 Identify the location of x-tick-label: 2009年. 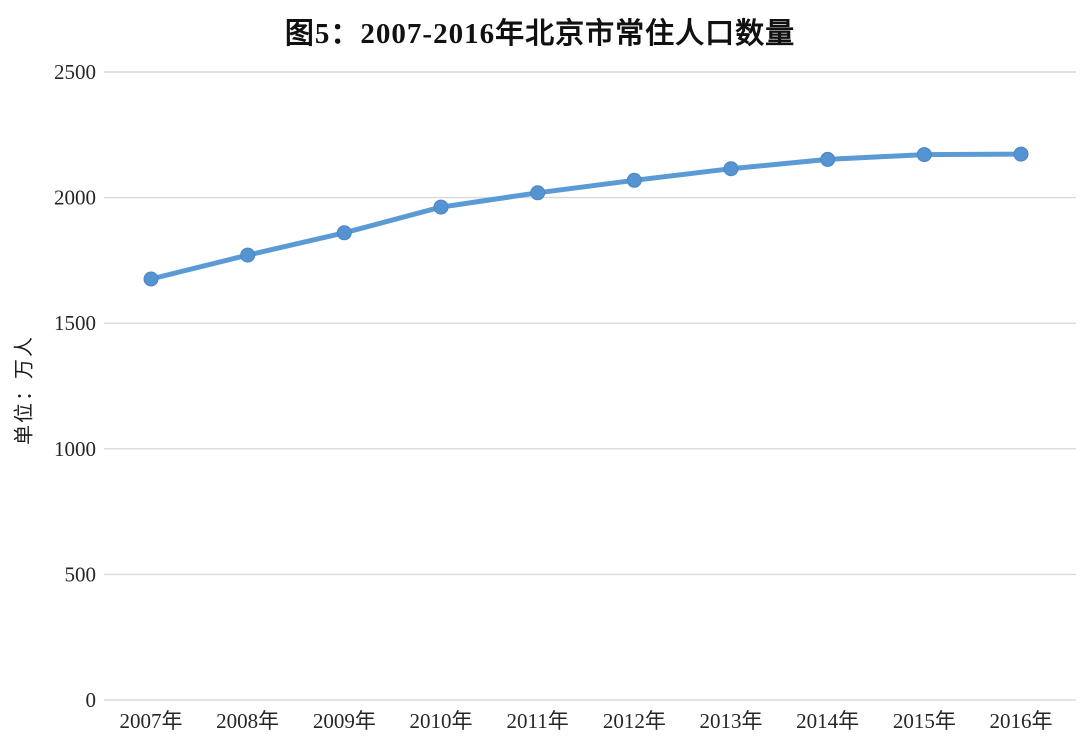
(344, 721).